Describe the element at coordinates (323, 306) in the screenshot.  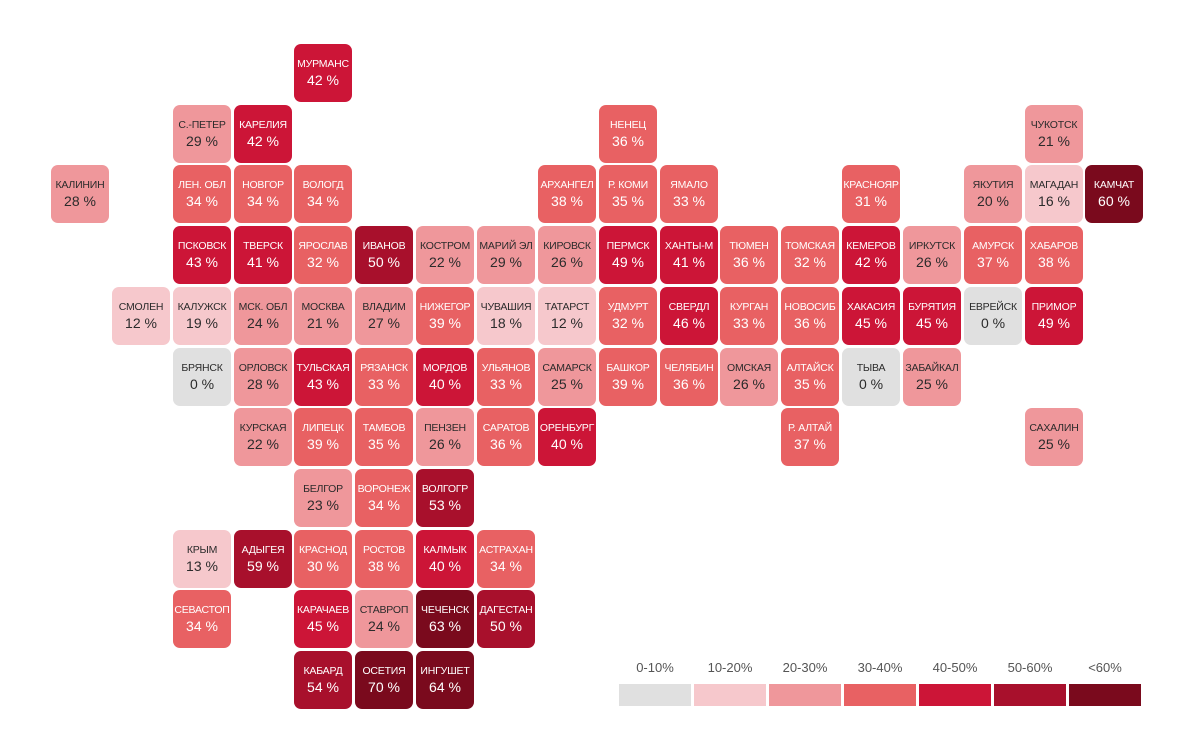
I see `region-name: МОСКВА` at that location.